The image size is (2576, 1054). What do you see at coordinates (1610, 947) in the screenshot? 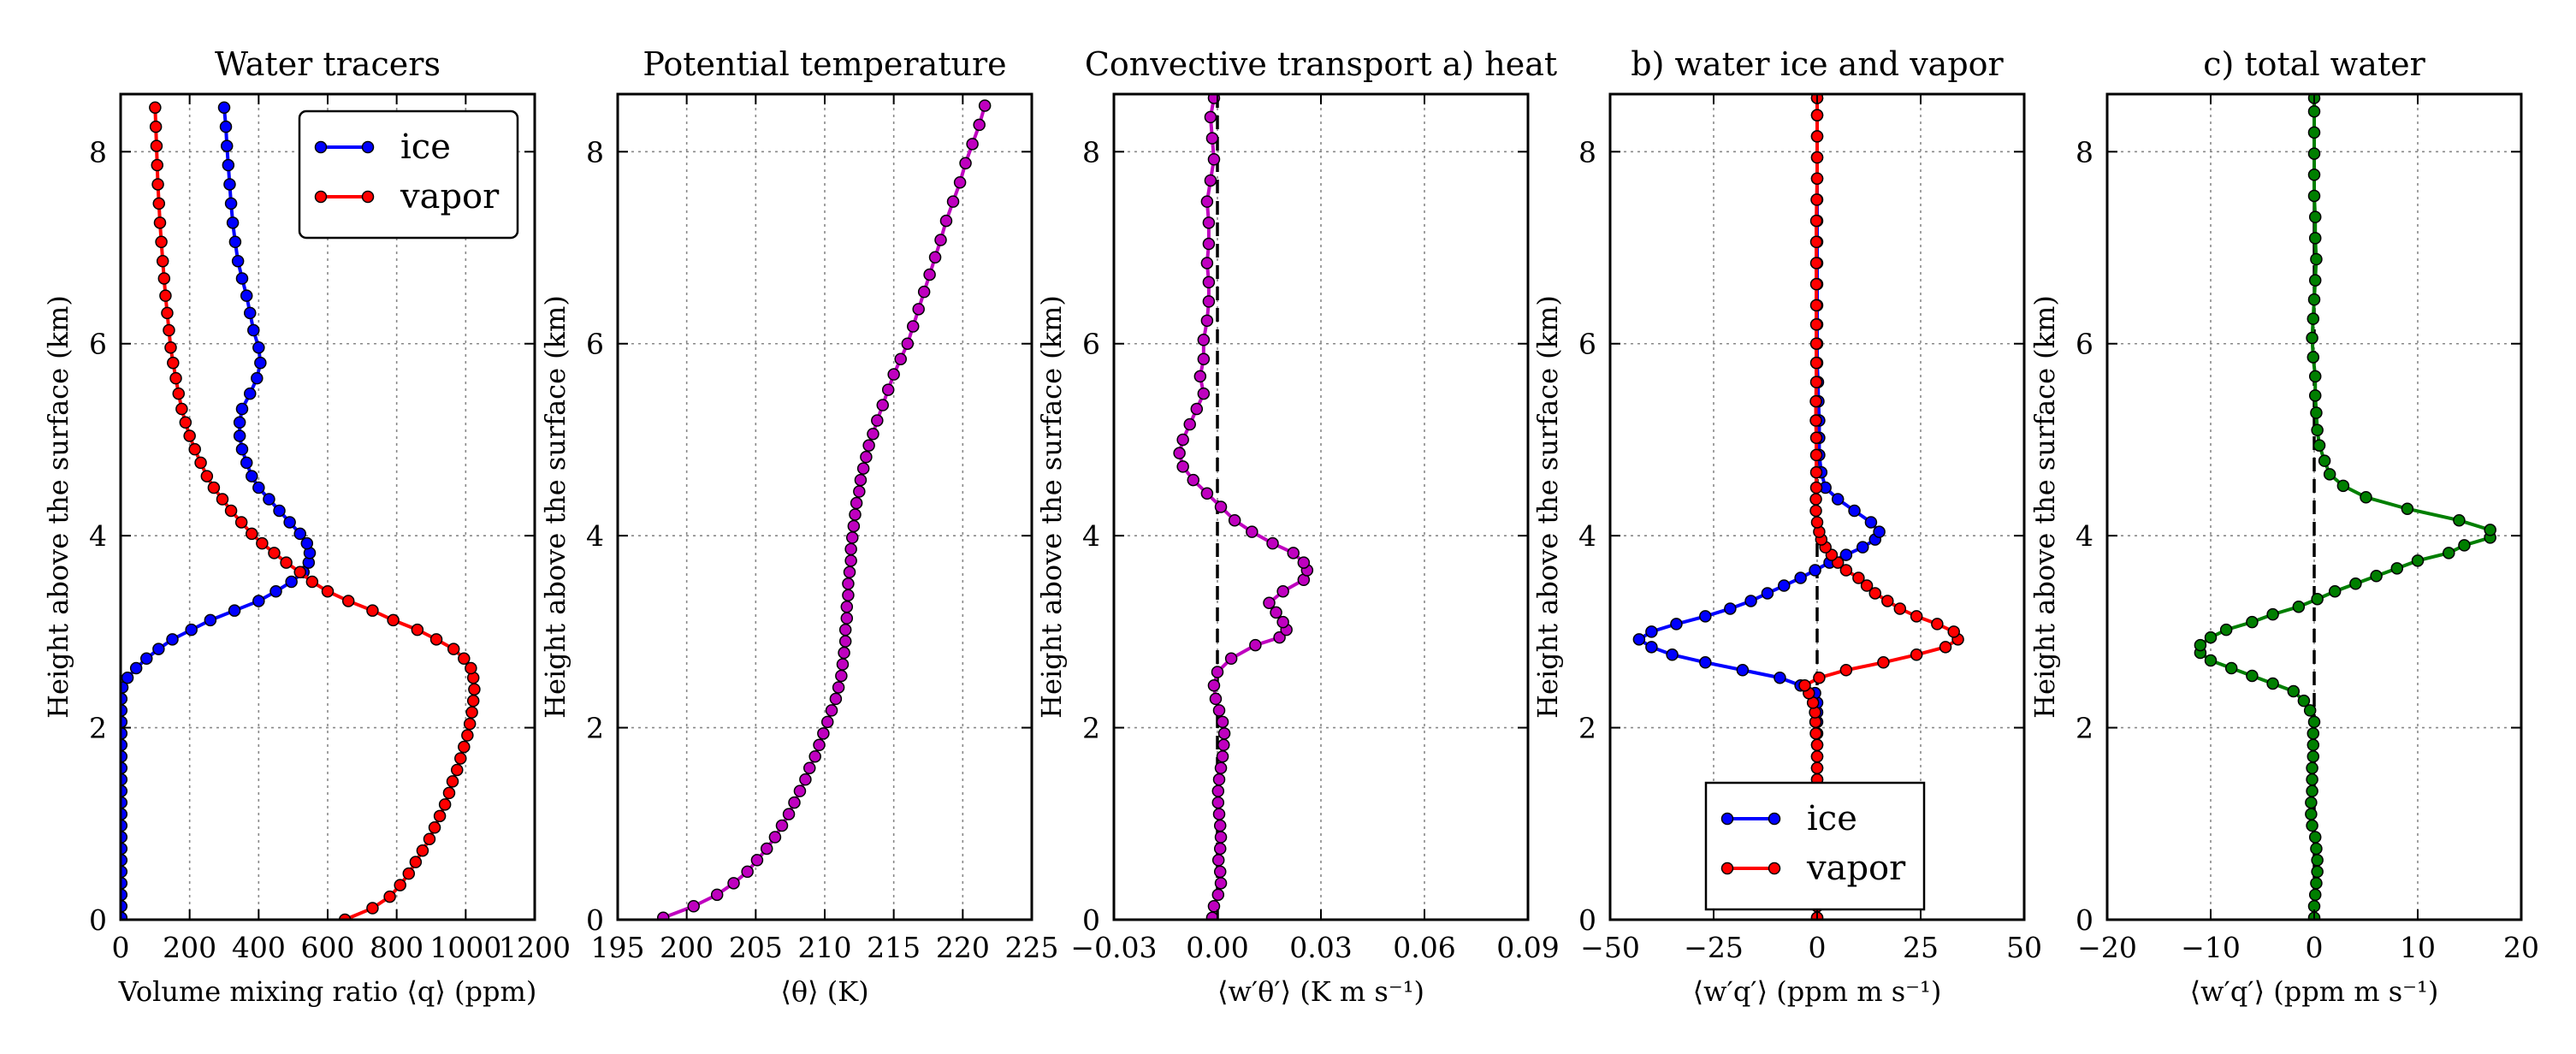
I see `x-tick-label: −50` at bounding box center [1610, 947].